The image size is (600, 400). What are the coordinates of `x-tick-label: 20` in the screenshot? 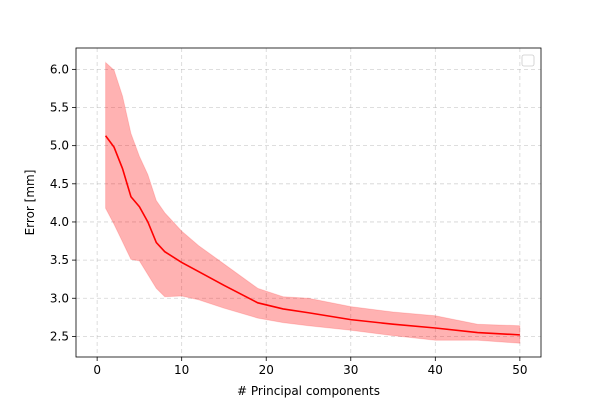 It's located at (266, 370).